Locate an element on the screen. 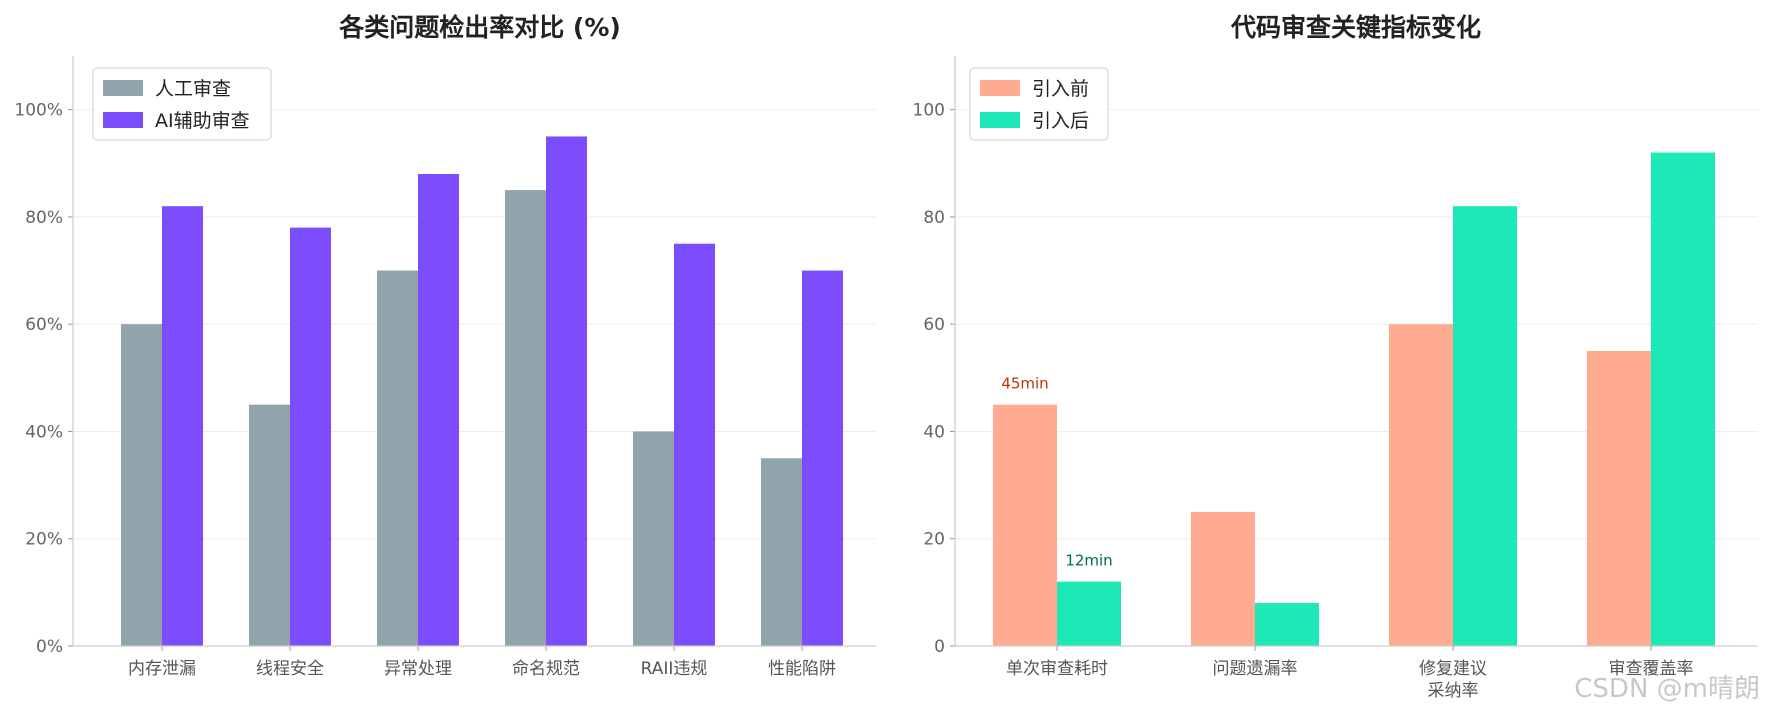 The width and height of the screenshot is (1767, 720). x-tick-label: 审查覆盖率 is located at coordinates (1651, 669).